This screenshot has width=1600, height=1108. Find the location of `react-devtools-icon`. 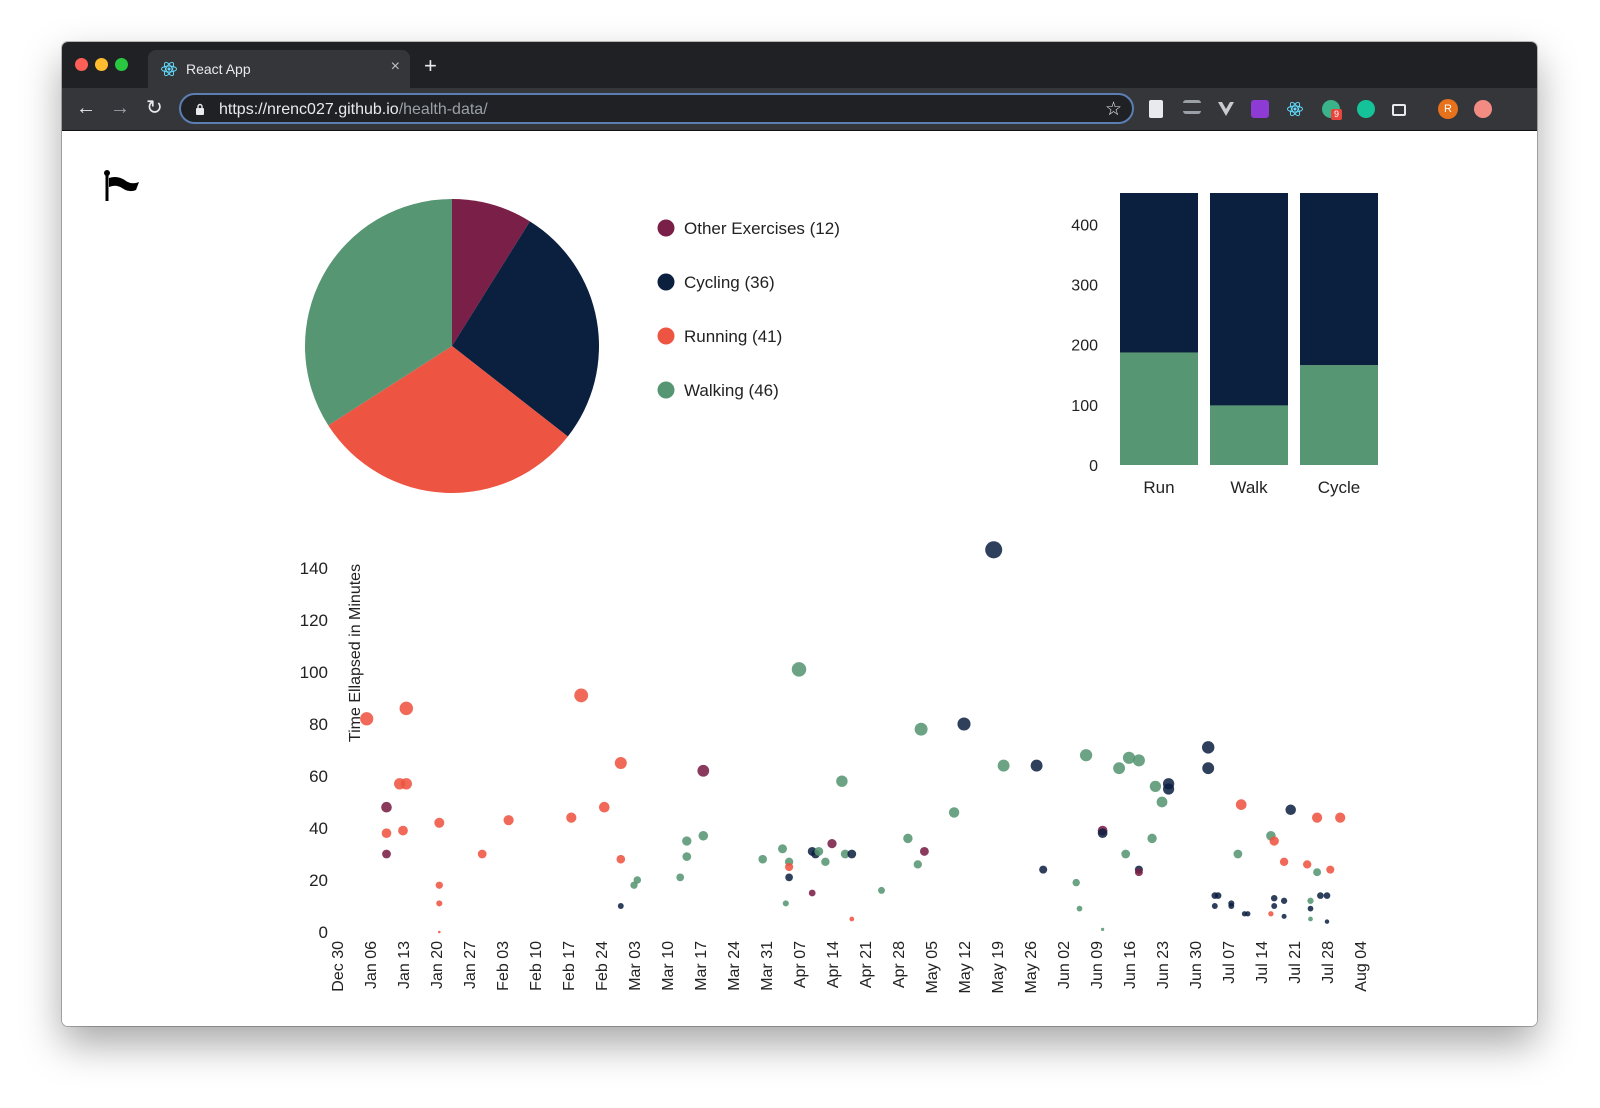

react-devtools-icon is located at coordinates (1295, 109).